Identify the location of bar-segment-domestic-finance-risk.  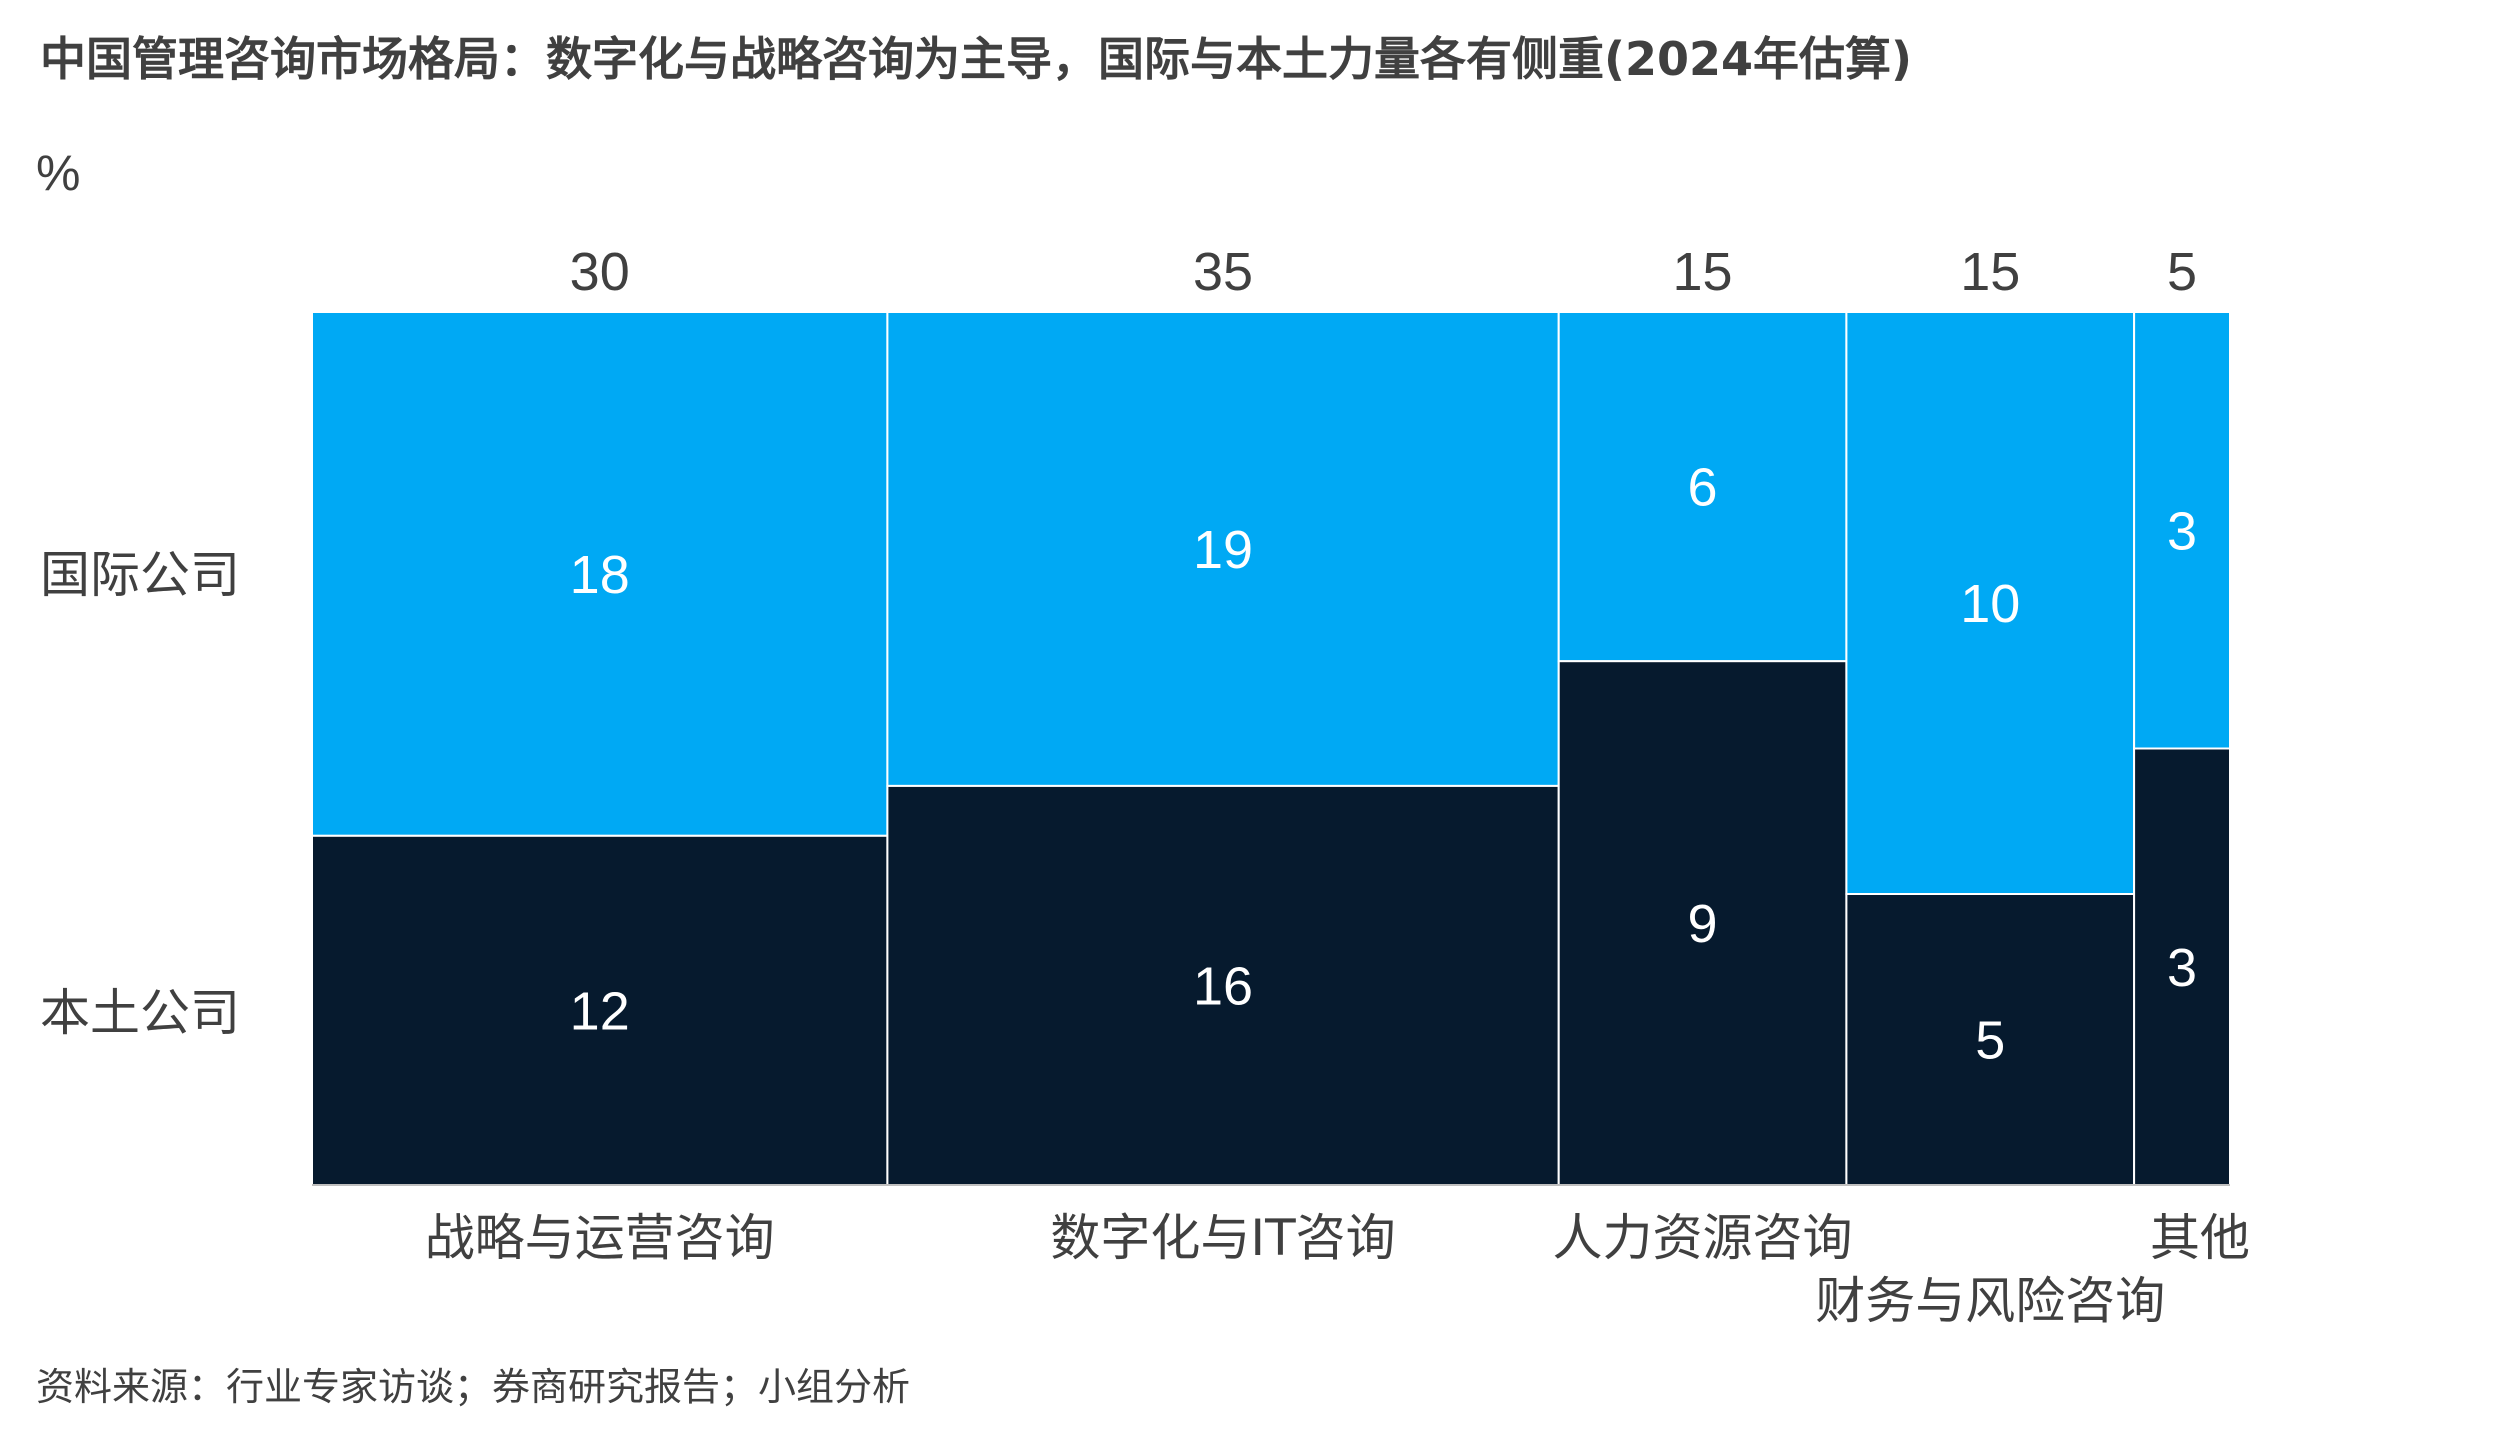
(1990, 1039).